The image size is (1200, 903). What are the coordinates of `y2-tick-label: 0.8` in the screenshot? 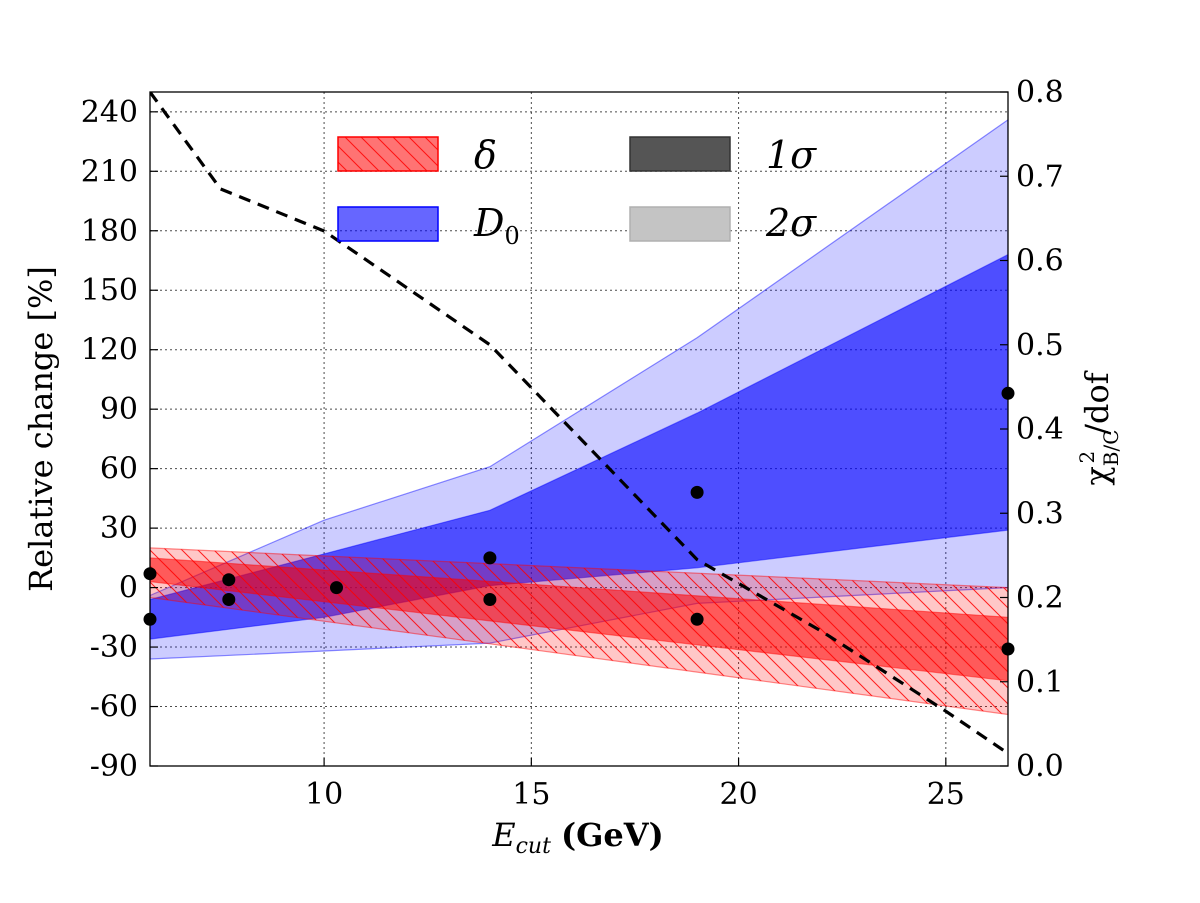 It's located at (1040, 92).